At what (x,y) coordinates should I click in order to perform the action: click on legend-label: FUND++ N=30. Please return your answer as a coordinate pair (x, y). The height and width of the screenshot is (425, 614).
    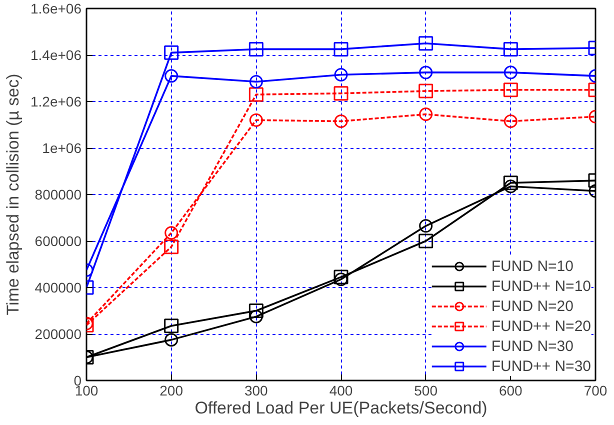
    Looking at the image, I should click on (541, 366).